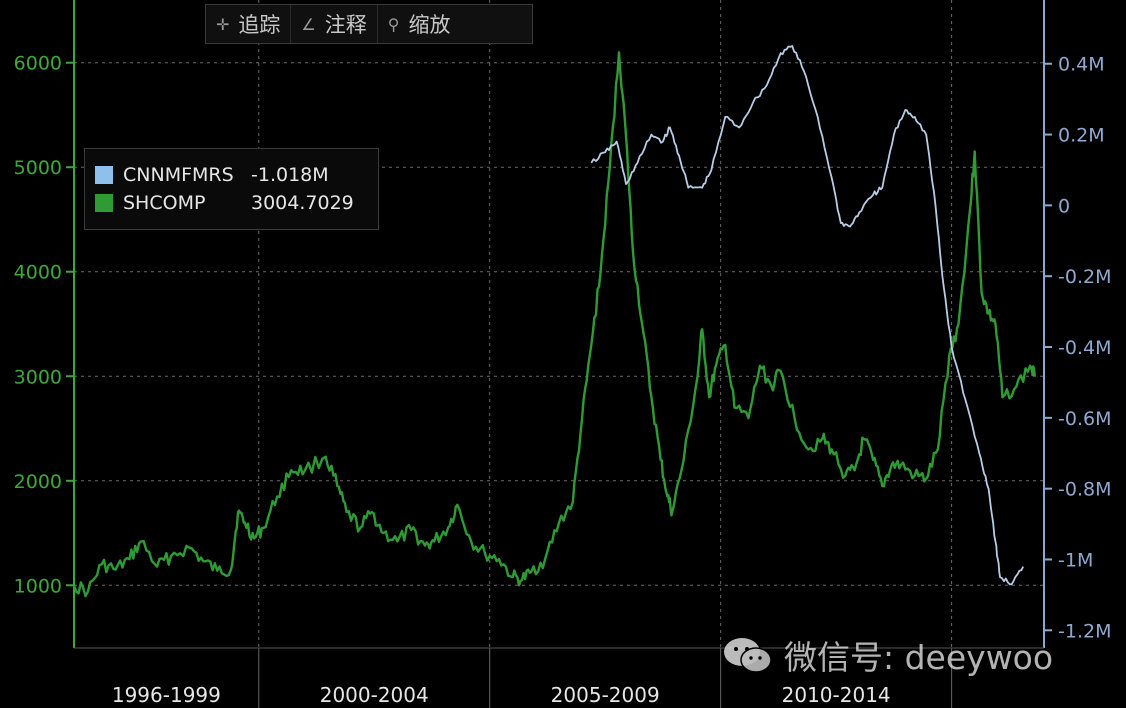 The width and height of the screenshot is (1126, 708). Describe the element at coordinates (38, 377) in the screenshot. I see `left-tick-label: 3000` at that location.